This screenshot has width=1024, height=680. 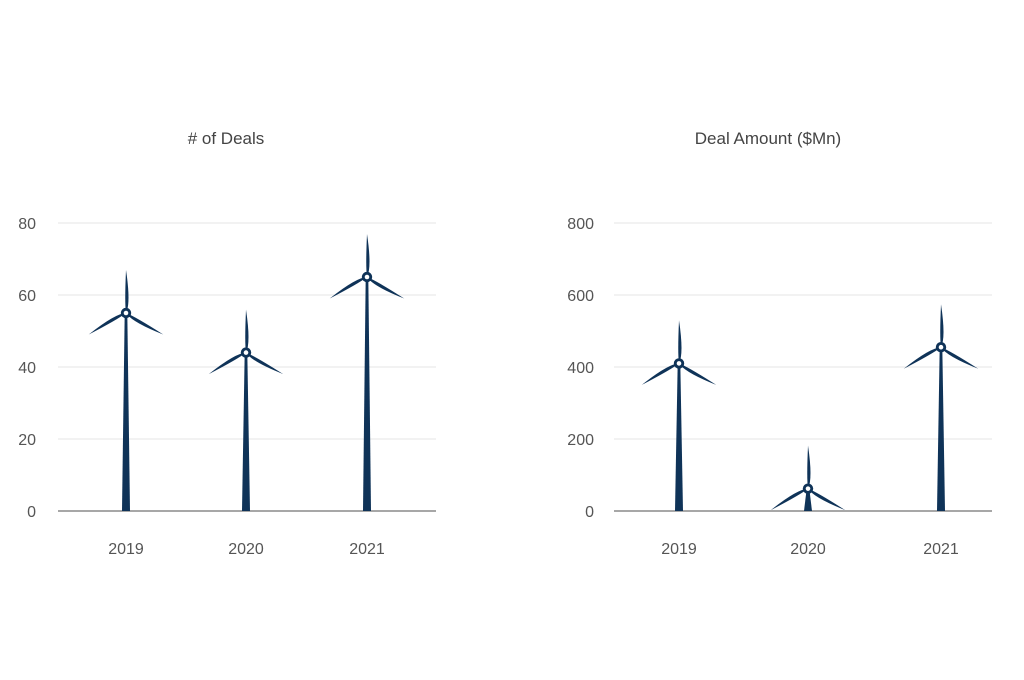 What do you see at coordinates (226, 138) in the screenshot?
I see `chart-title: # of Deals` at bounding box center [226, 138].